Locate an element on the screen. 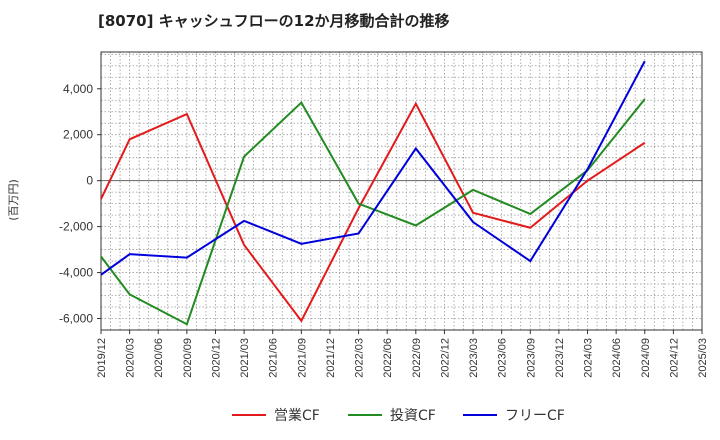  x-tick-label: 2022/09 is located at coordinates (417, 358).